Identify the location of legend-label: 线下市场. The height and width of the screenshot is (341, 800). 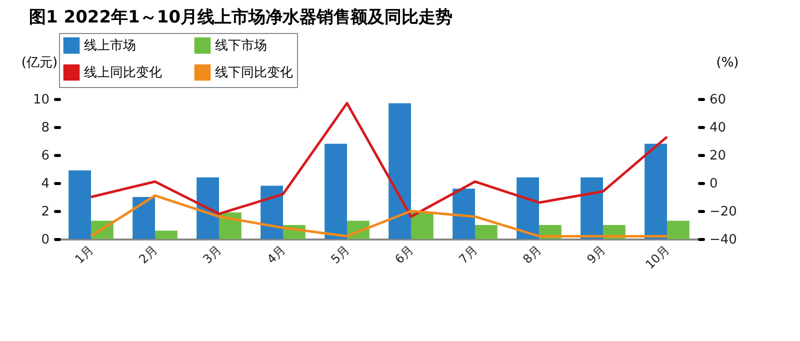
(241, 46).